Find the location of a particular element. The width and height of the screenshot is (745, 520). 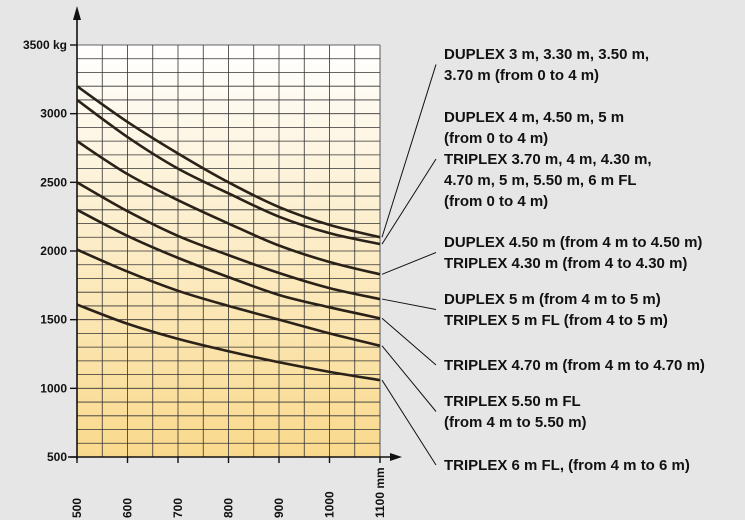

legend-leader-lines is located at coordinates (409, 265).